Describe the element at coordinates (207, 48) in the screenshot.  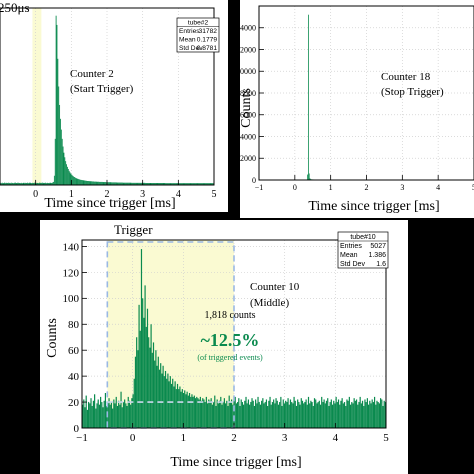
I see `stats-value: 0.8781` at that location.